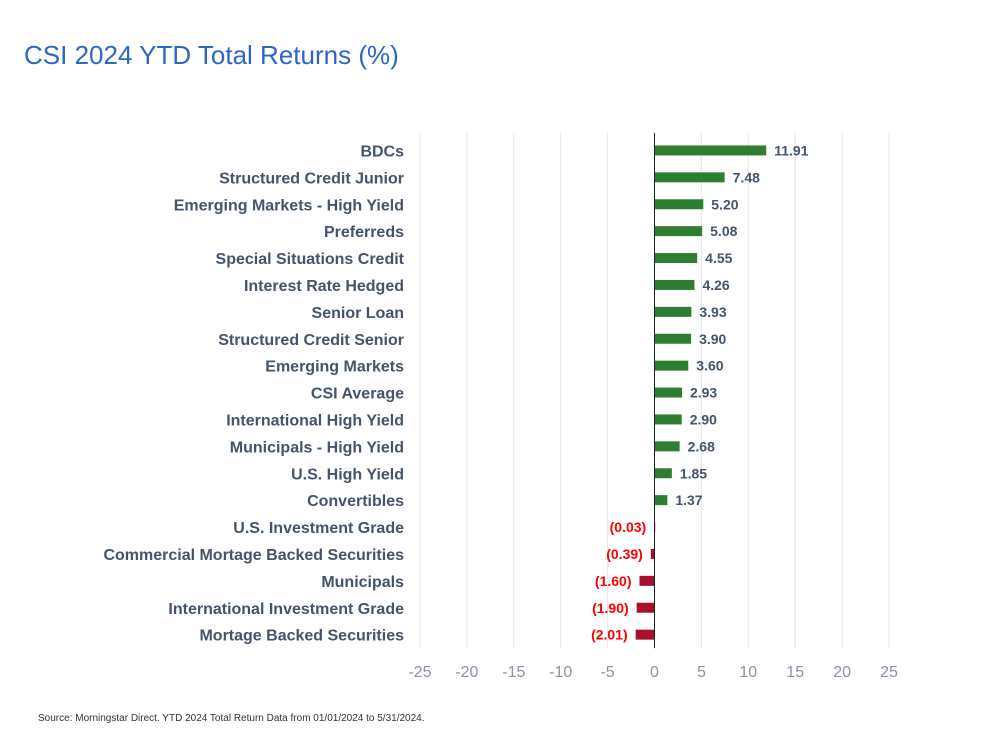 This screenshot has height=734, width=981. What do you see at coordinates (709, 366) in the screenshot?
I see `data-label: 3.60` at bounding box center [709, 366].